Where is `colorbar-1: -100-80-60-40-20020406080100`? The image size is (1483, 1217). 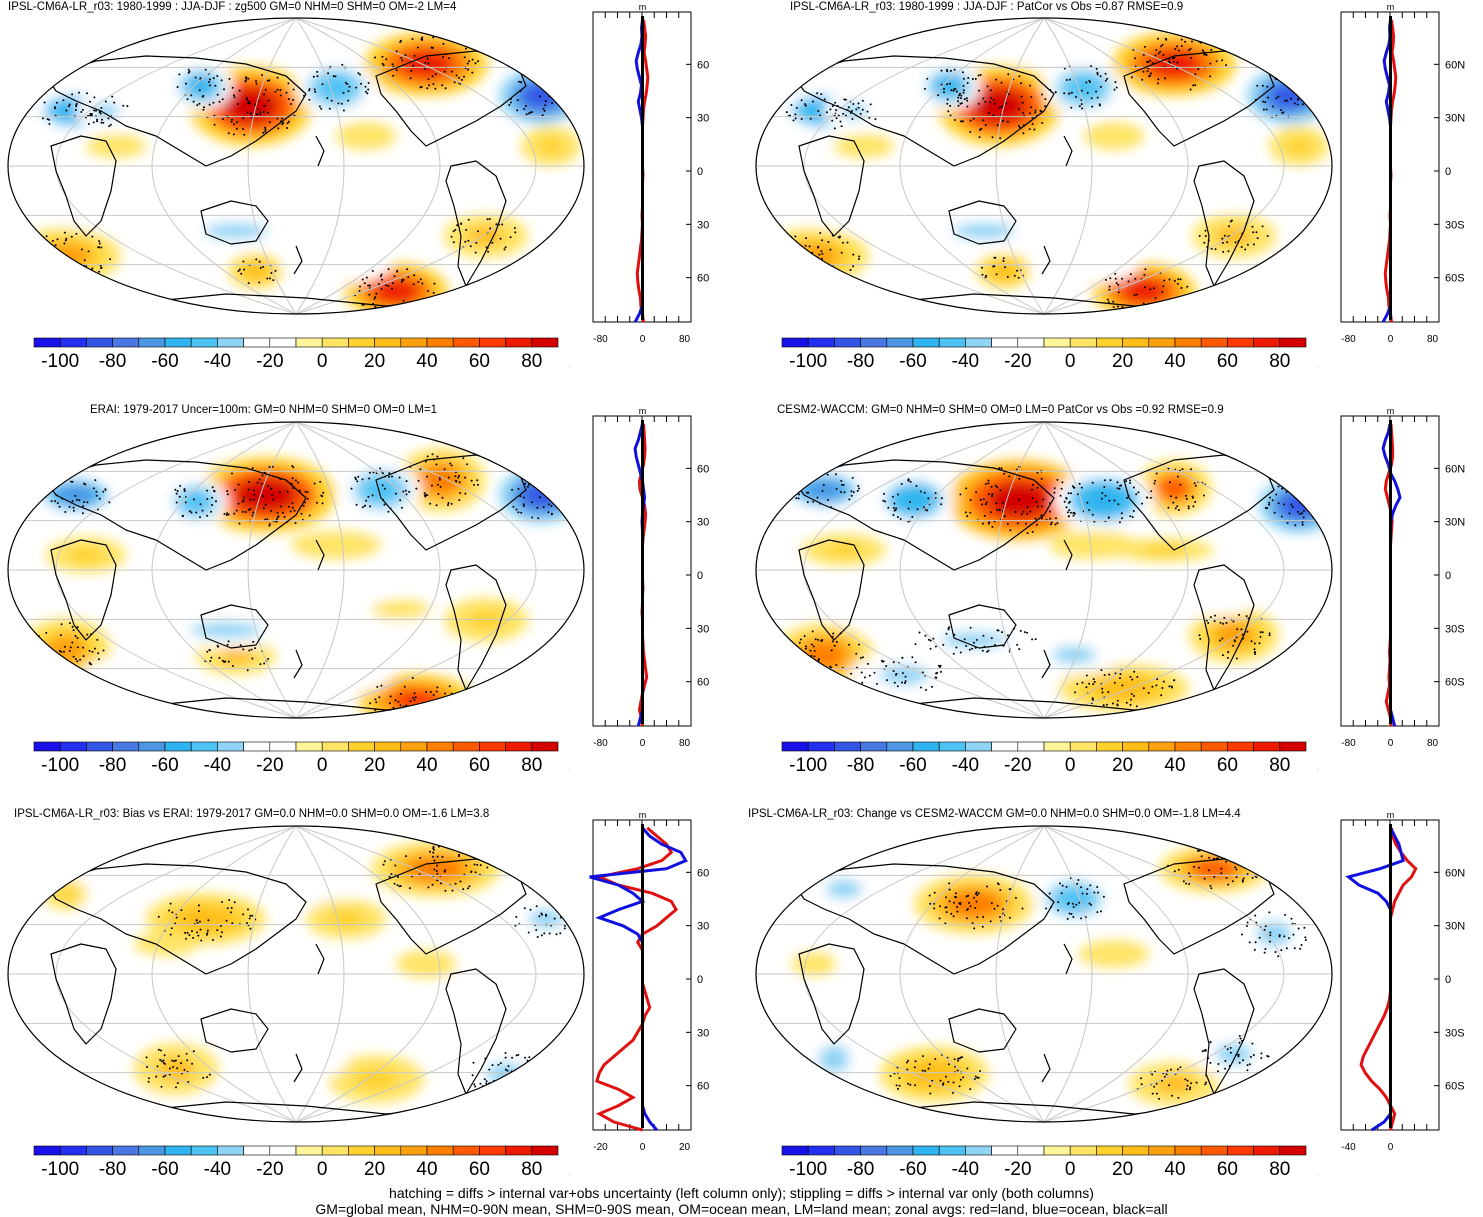 colorbar-1: -100-80-60-40-20020406080100 is located at coordinates (301, 354).